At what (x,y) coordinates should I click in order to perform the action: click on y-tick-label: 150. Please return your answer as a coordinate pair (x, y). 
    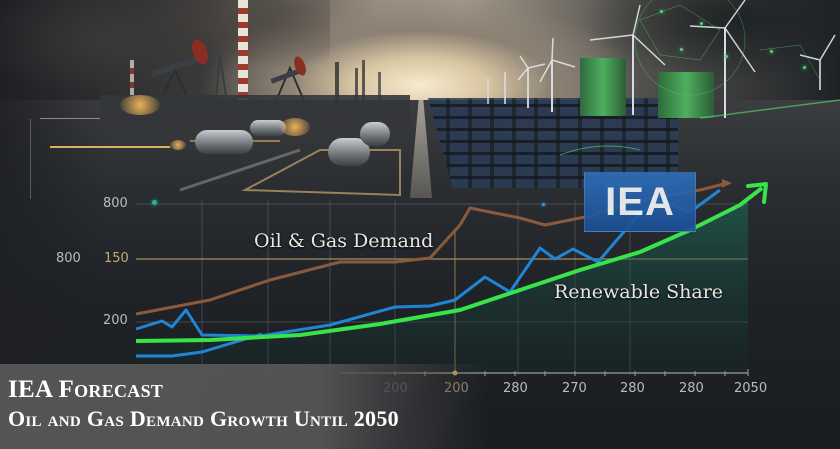
    Looking at the image, I should click on (116, 258).